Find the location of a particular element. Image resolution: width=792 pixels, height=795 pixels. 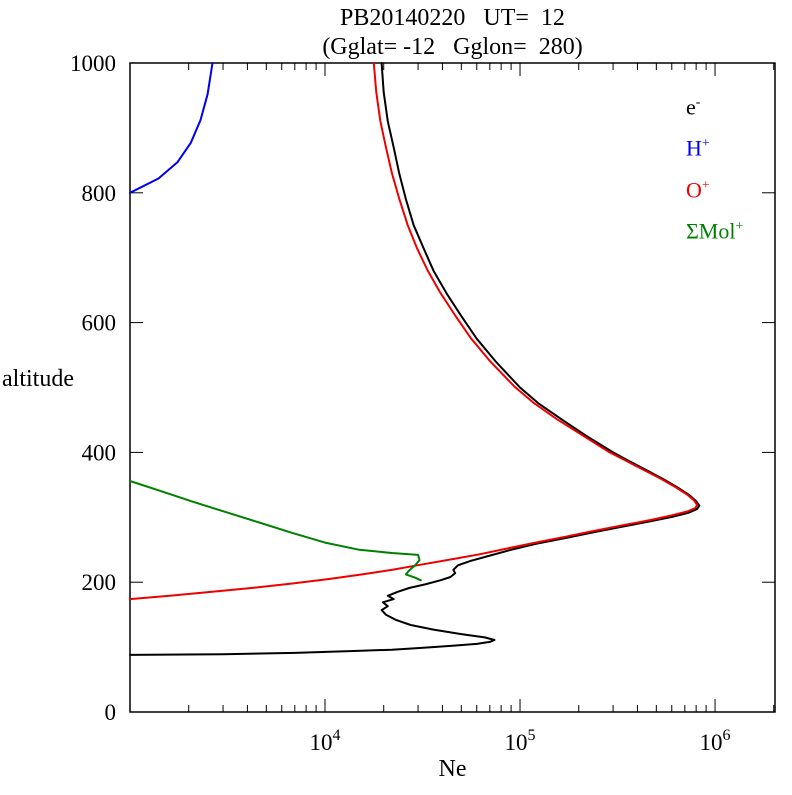

svg-text: 10⁴ is located at coordinates (325, 741).